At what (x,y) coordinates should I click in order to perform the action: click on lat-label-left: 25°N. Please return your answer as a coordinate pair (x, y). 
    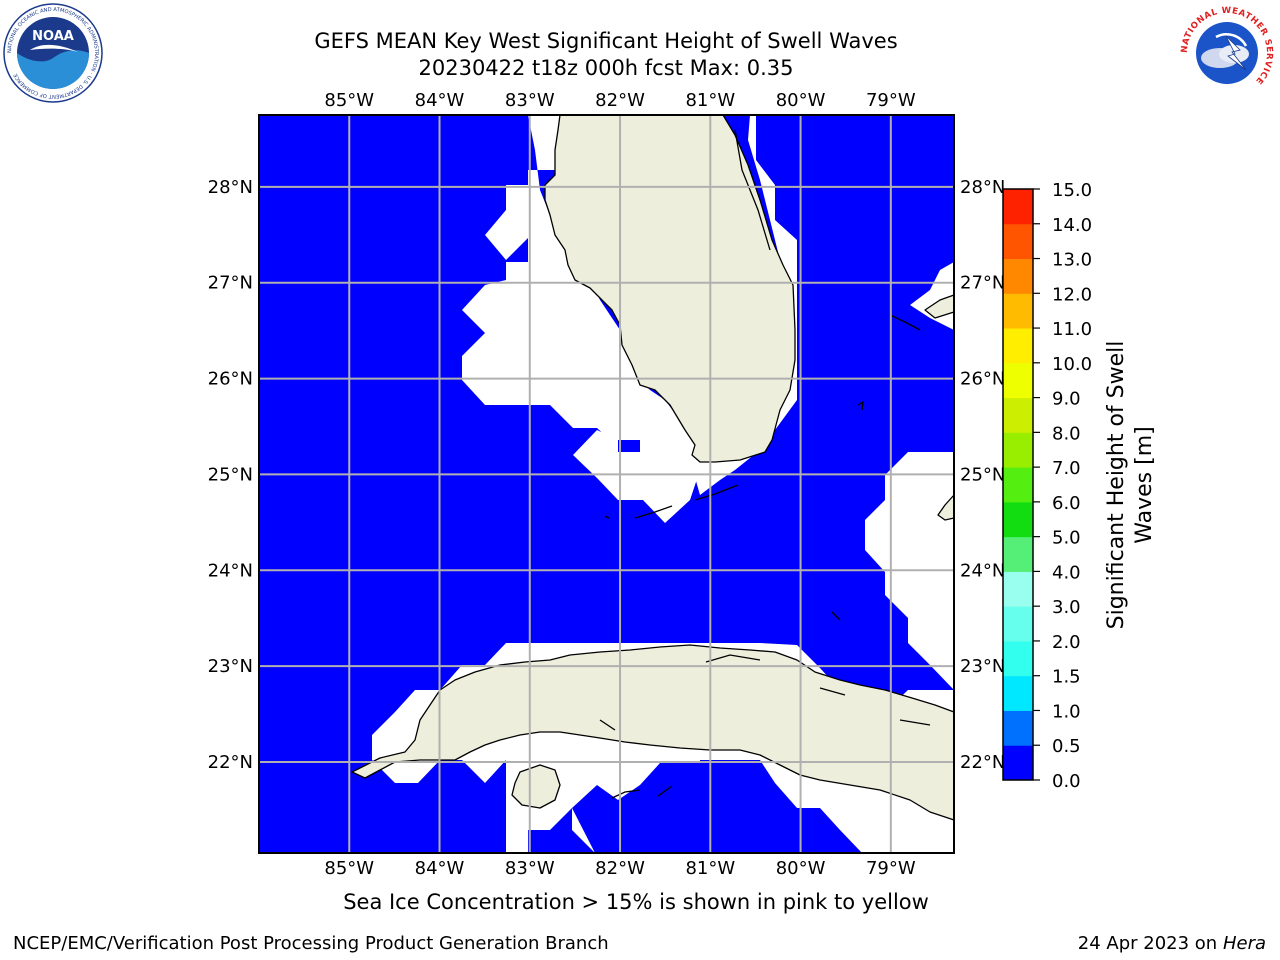
    Looking at the image, I should click on (230, 474).